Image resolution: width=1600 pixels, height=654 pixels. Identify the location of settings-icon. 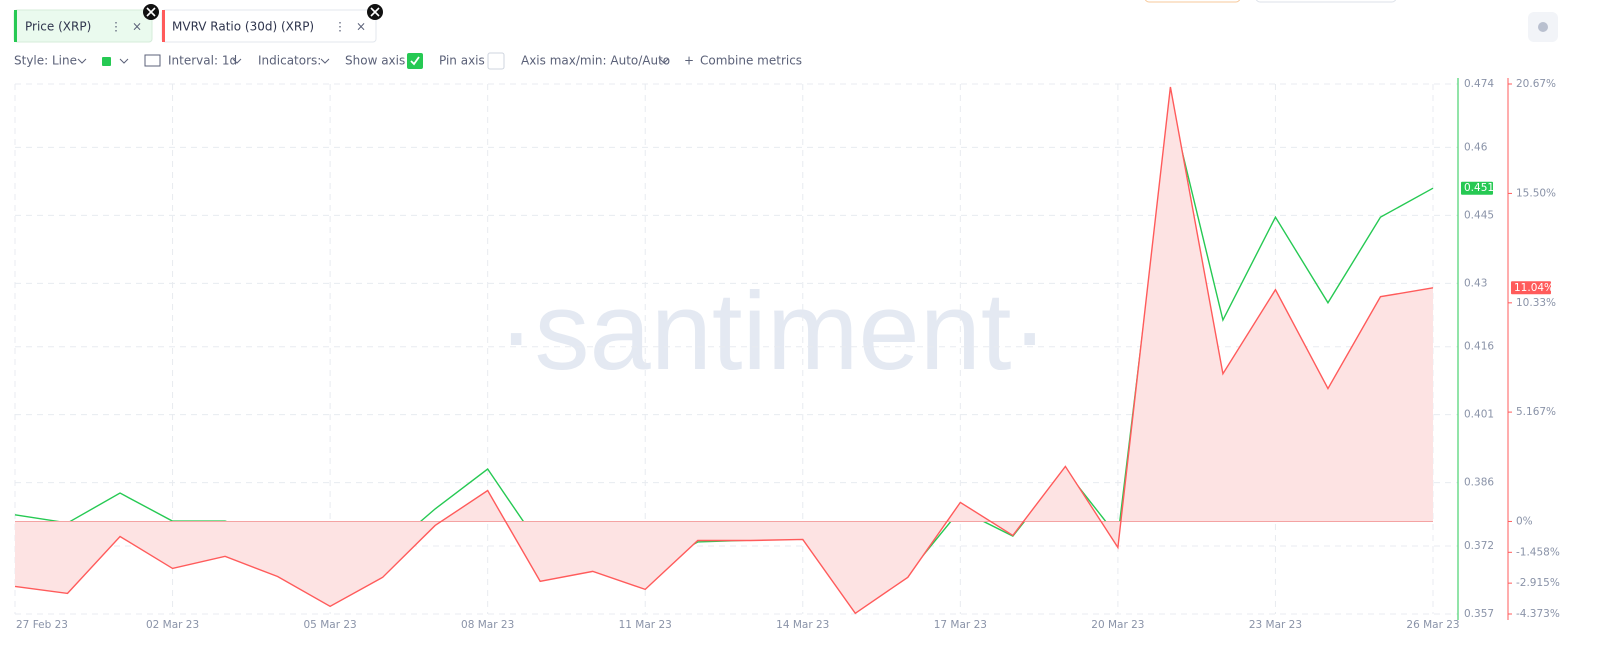
(1543, 27).